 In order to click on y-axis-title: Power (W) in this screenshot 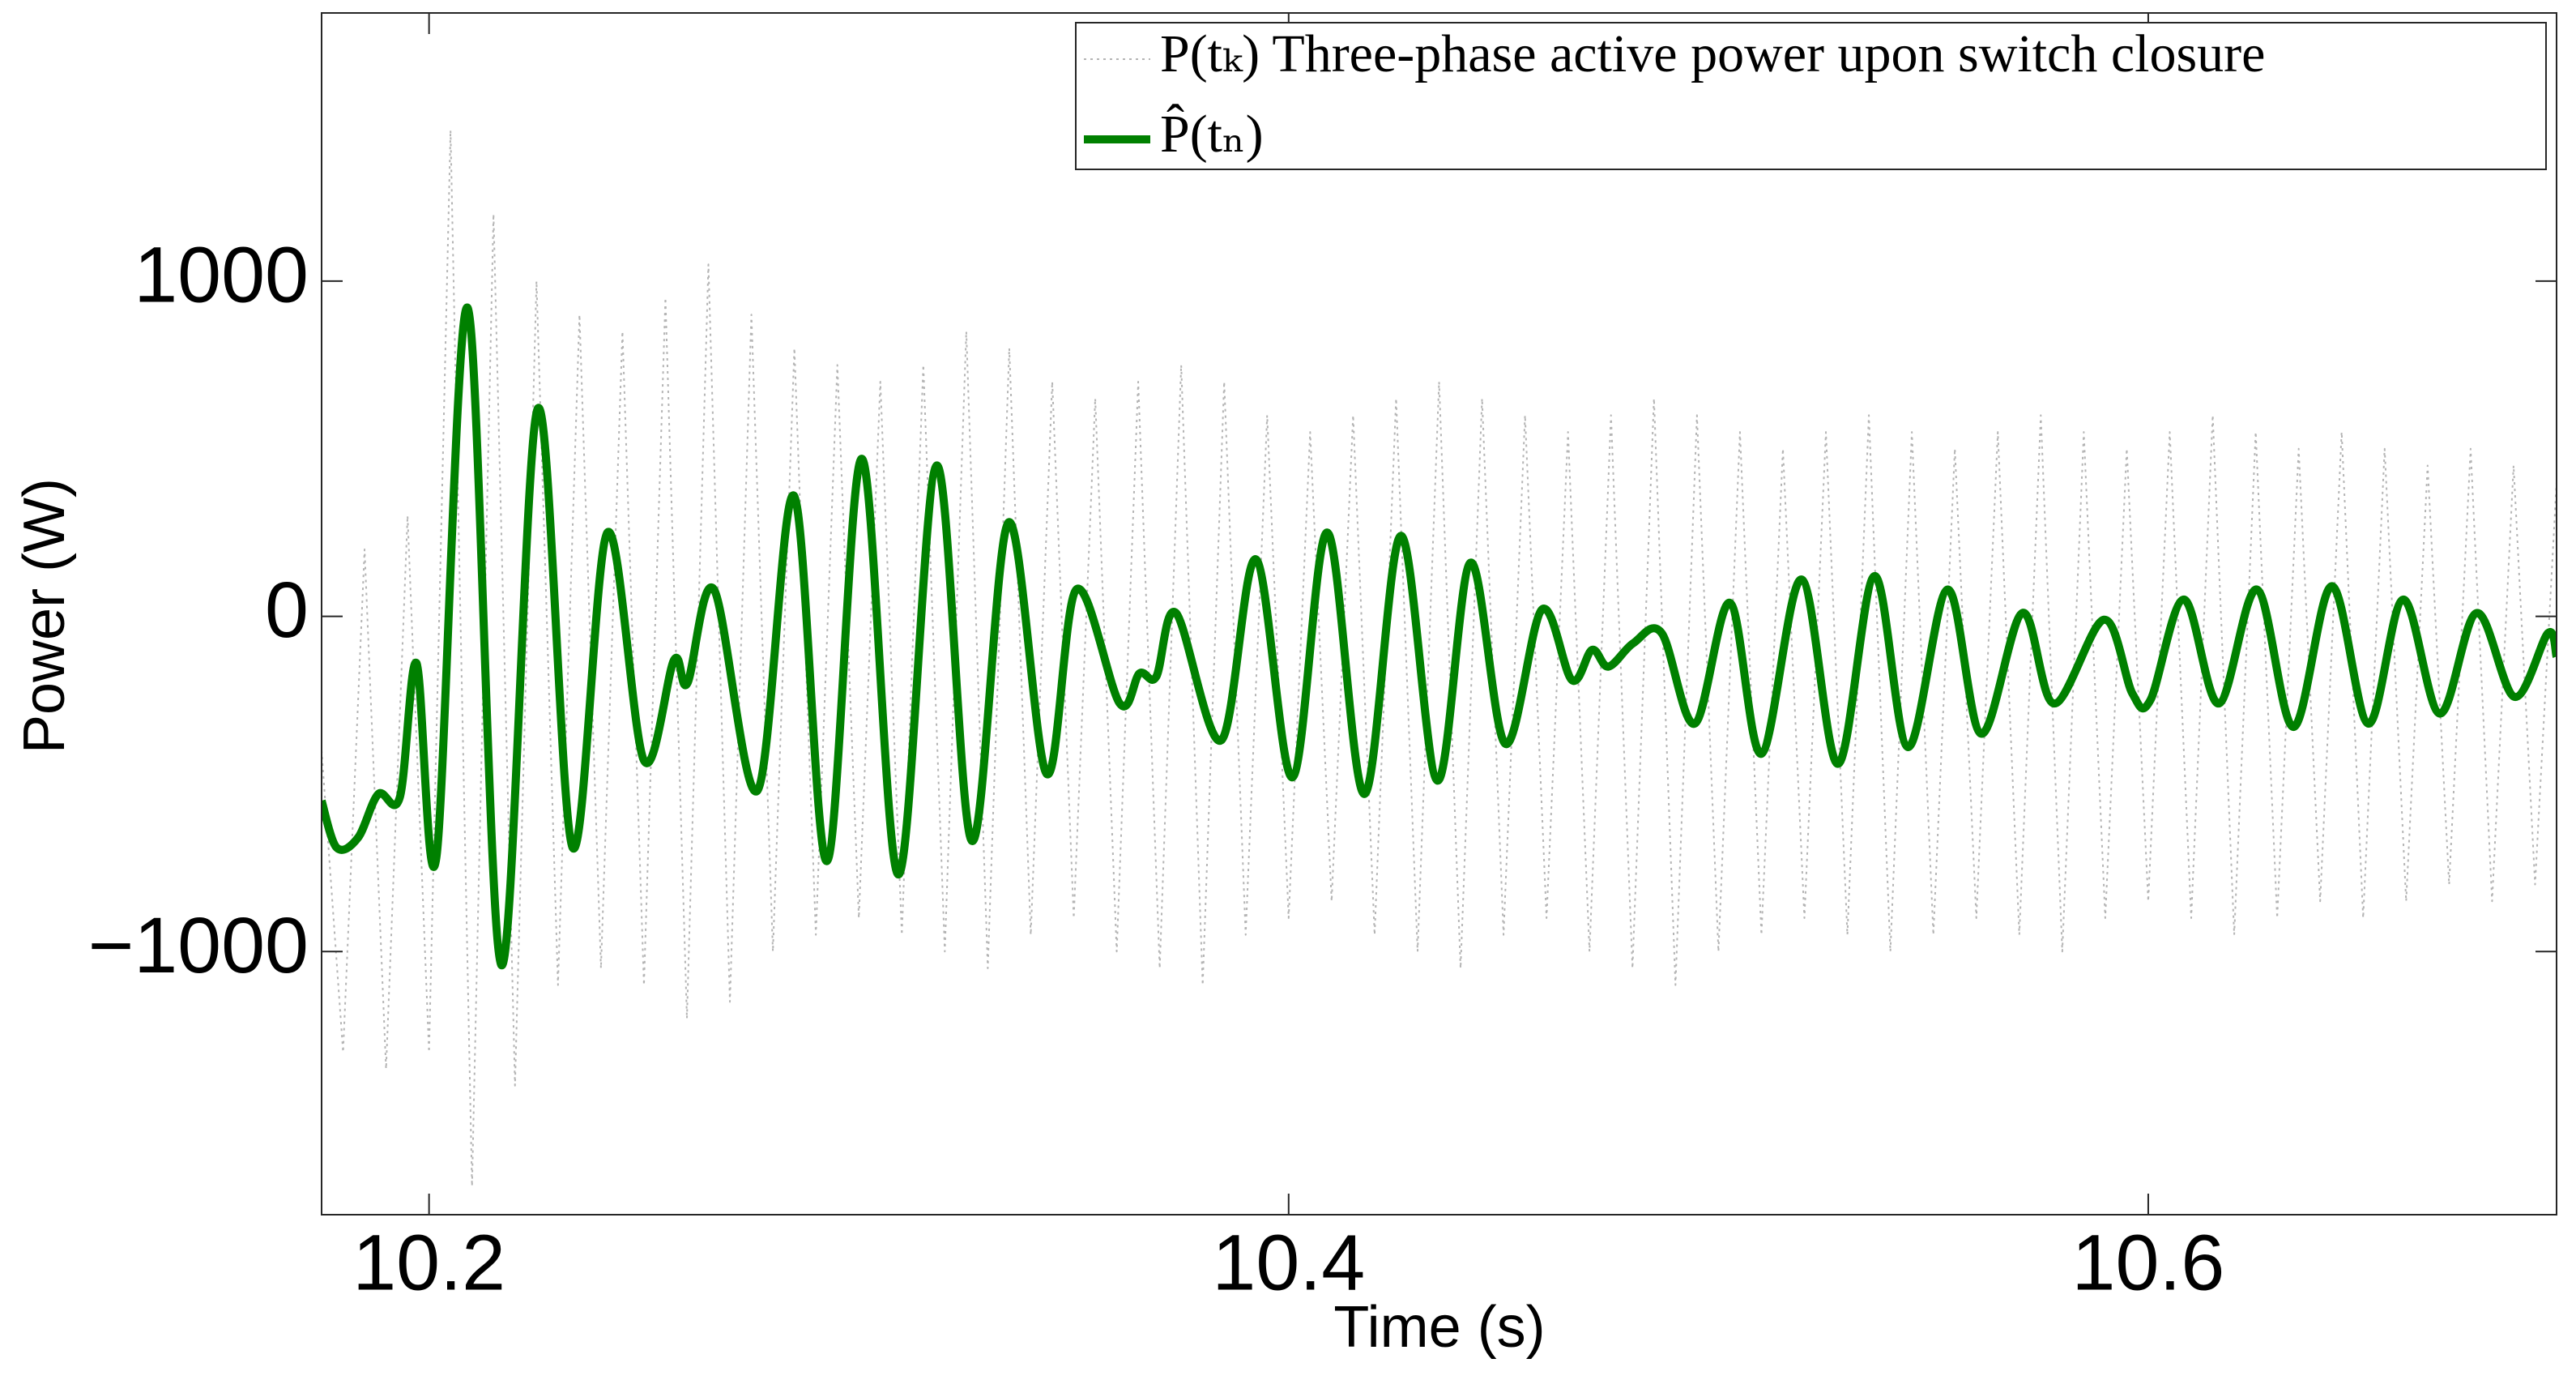, I will do `click(45, 616)`.